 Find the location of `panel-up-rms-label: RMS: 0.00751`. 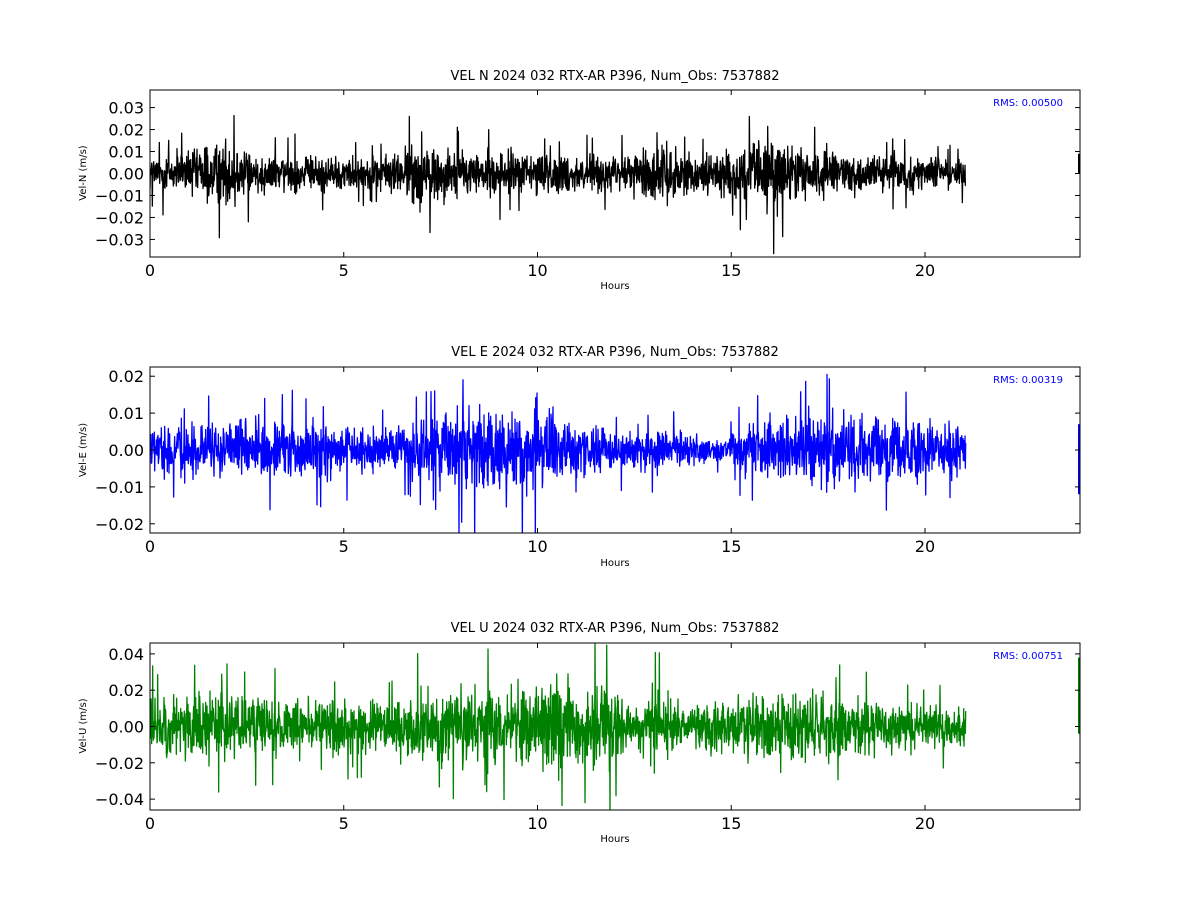

panel-up-rms-label: RMS: 0.00751 is located at coordinates (1028, 656).